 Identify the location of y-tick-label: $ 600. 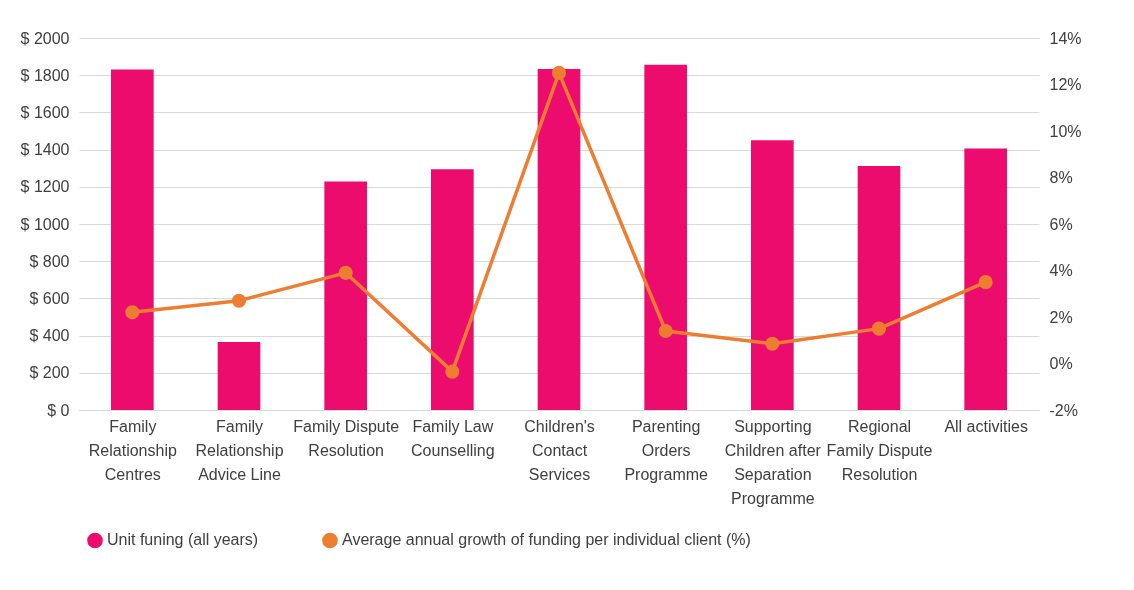
(49, 298).